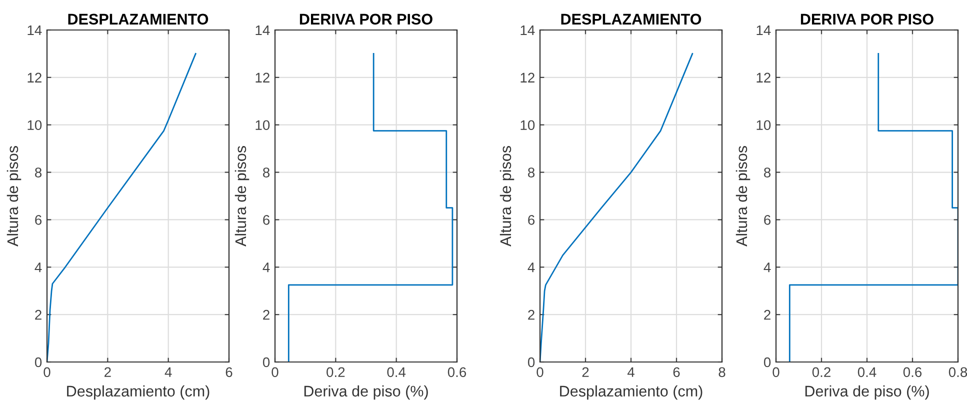 Image resolution: width=967 pixels, height=404 pixels. What do you see at coordinates (722, 372) in the screenshot?
I see `x-tick-label: 8` at bounding box center [722, 372].